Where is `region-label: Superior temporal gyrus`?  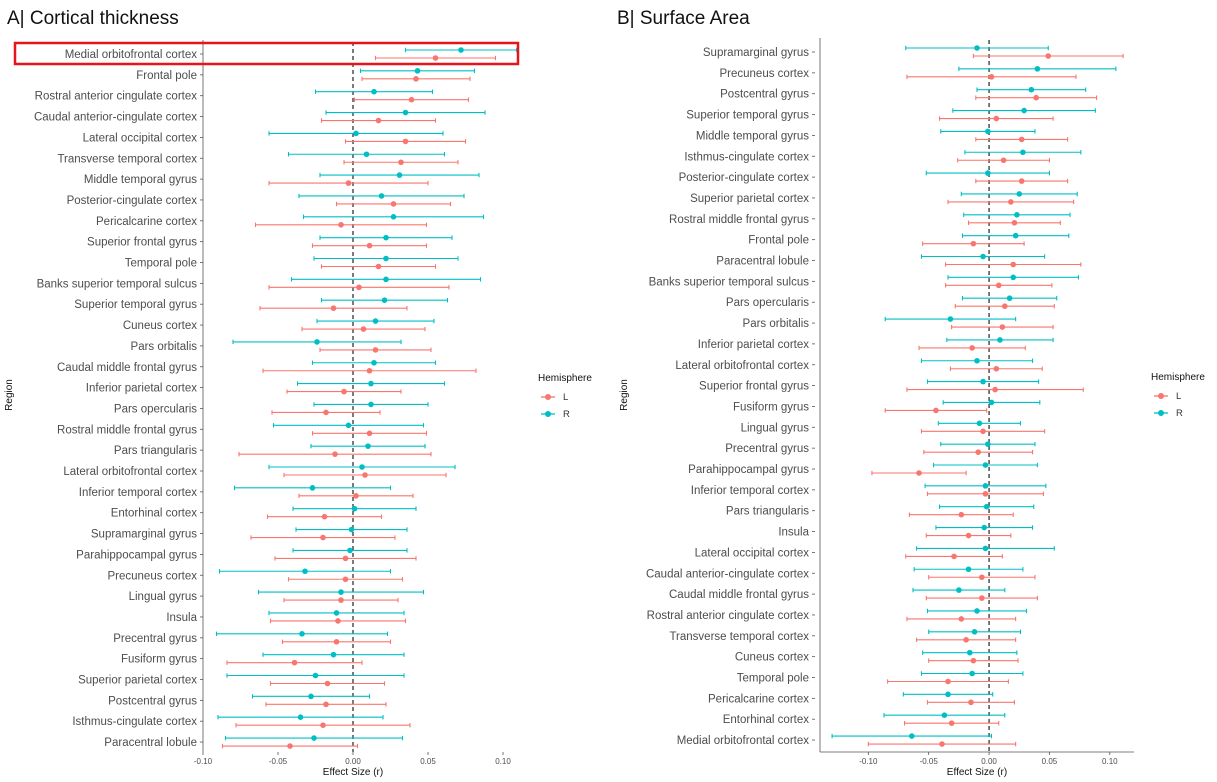 region-label: Superior temporal gyrus is located at coordinates (747, 116).